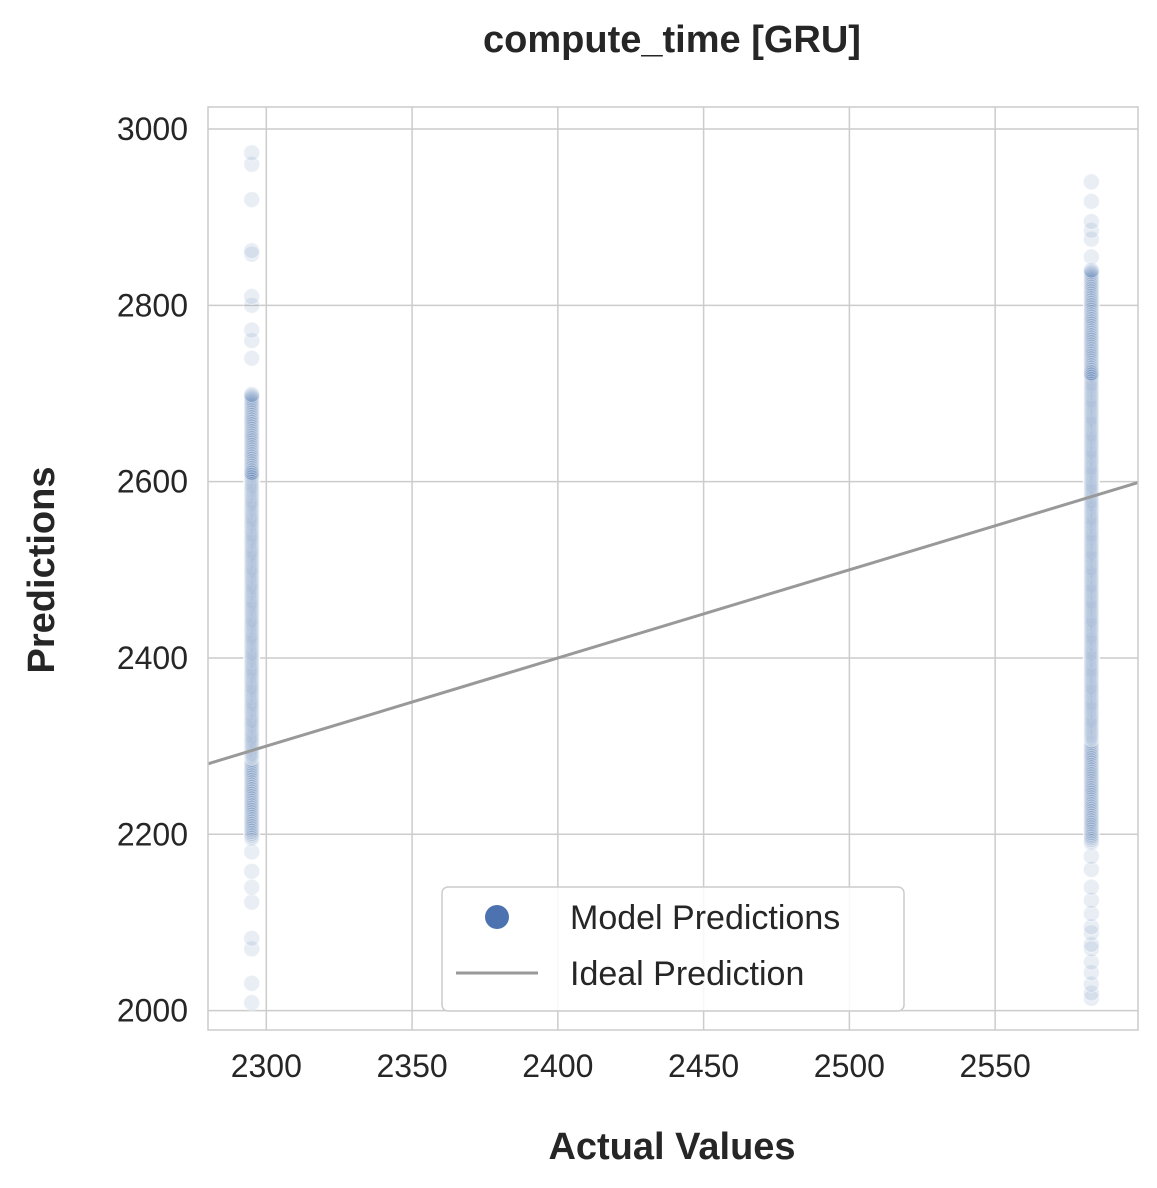 Image resolution: width=1157 pixels, height=1188 pixels. Describe the element at coordinates (411, 1066) in the screenshot. I see `x-tick-label: 2350` at that location.